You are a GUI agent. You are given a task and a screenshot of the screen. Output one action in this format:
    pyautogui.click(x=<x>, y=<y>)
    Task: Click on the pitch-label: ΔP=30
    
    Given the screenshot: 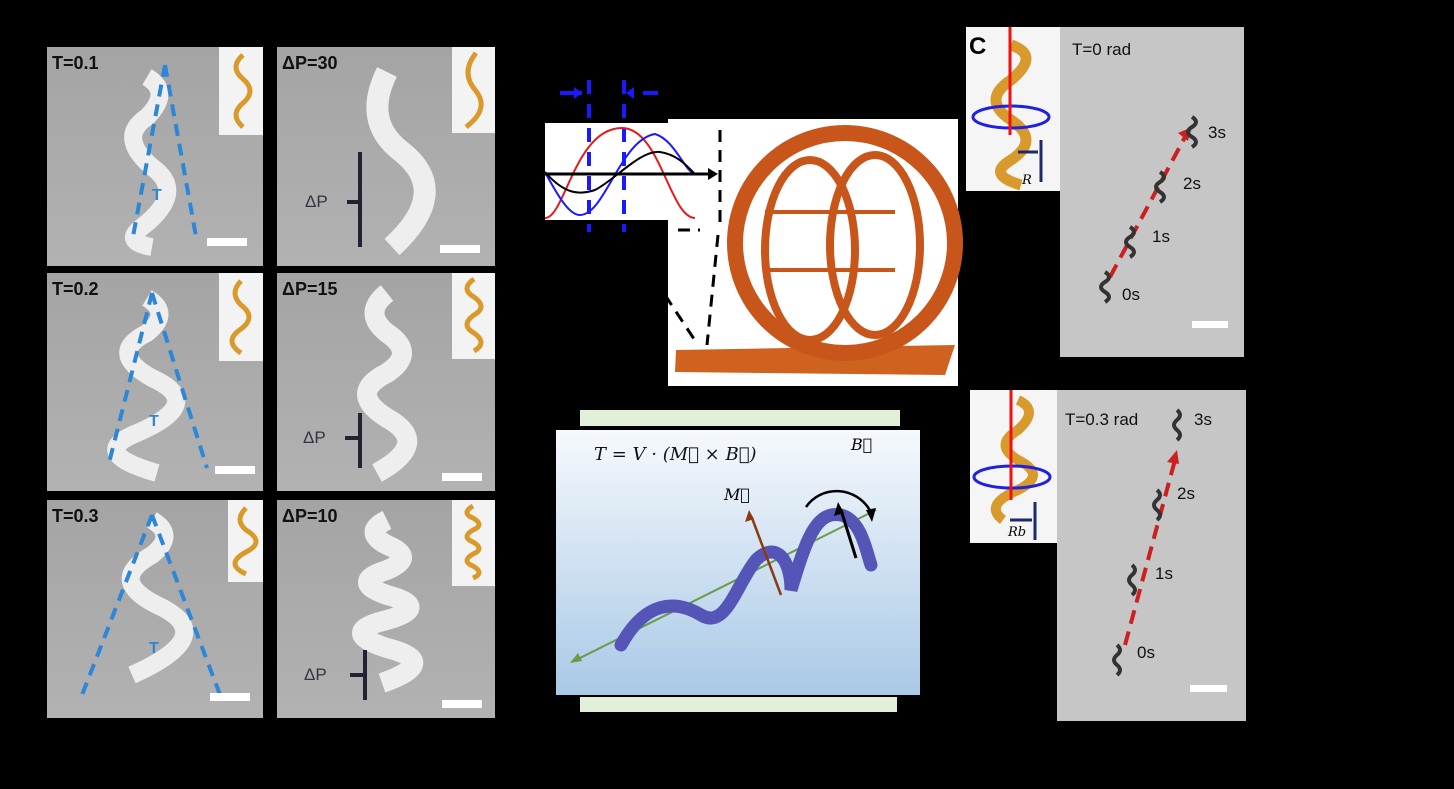 What is the action you would take?
    pyautogui.click(x=310, y=63)
    